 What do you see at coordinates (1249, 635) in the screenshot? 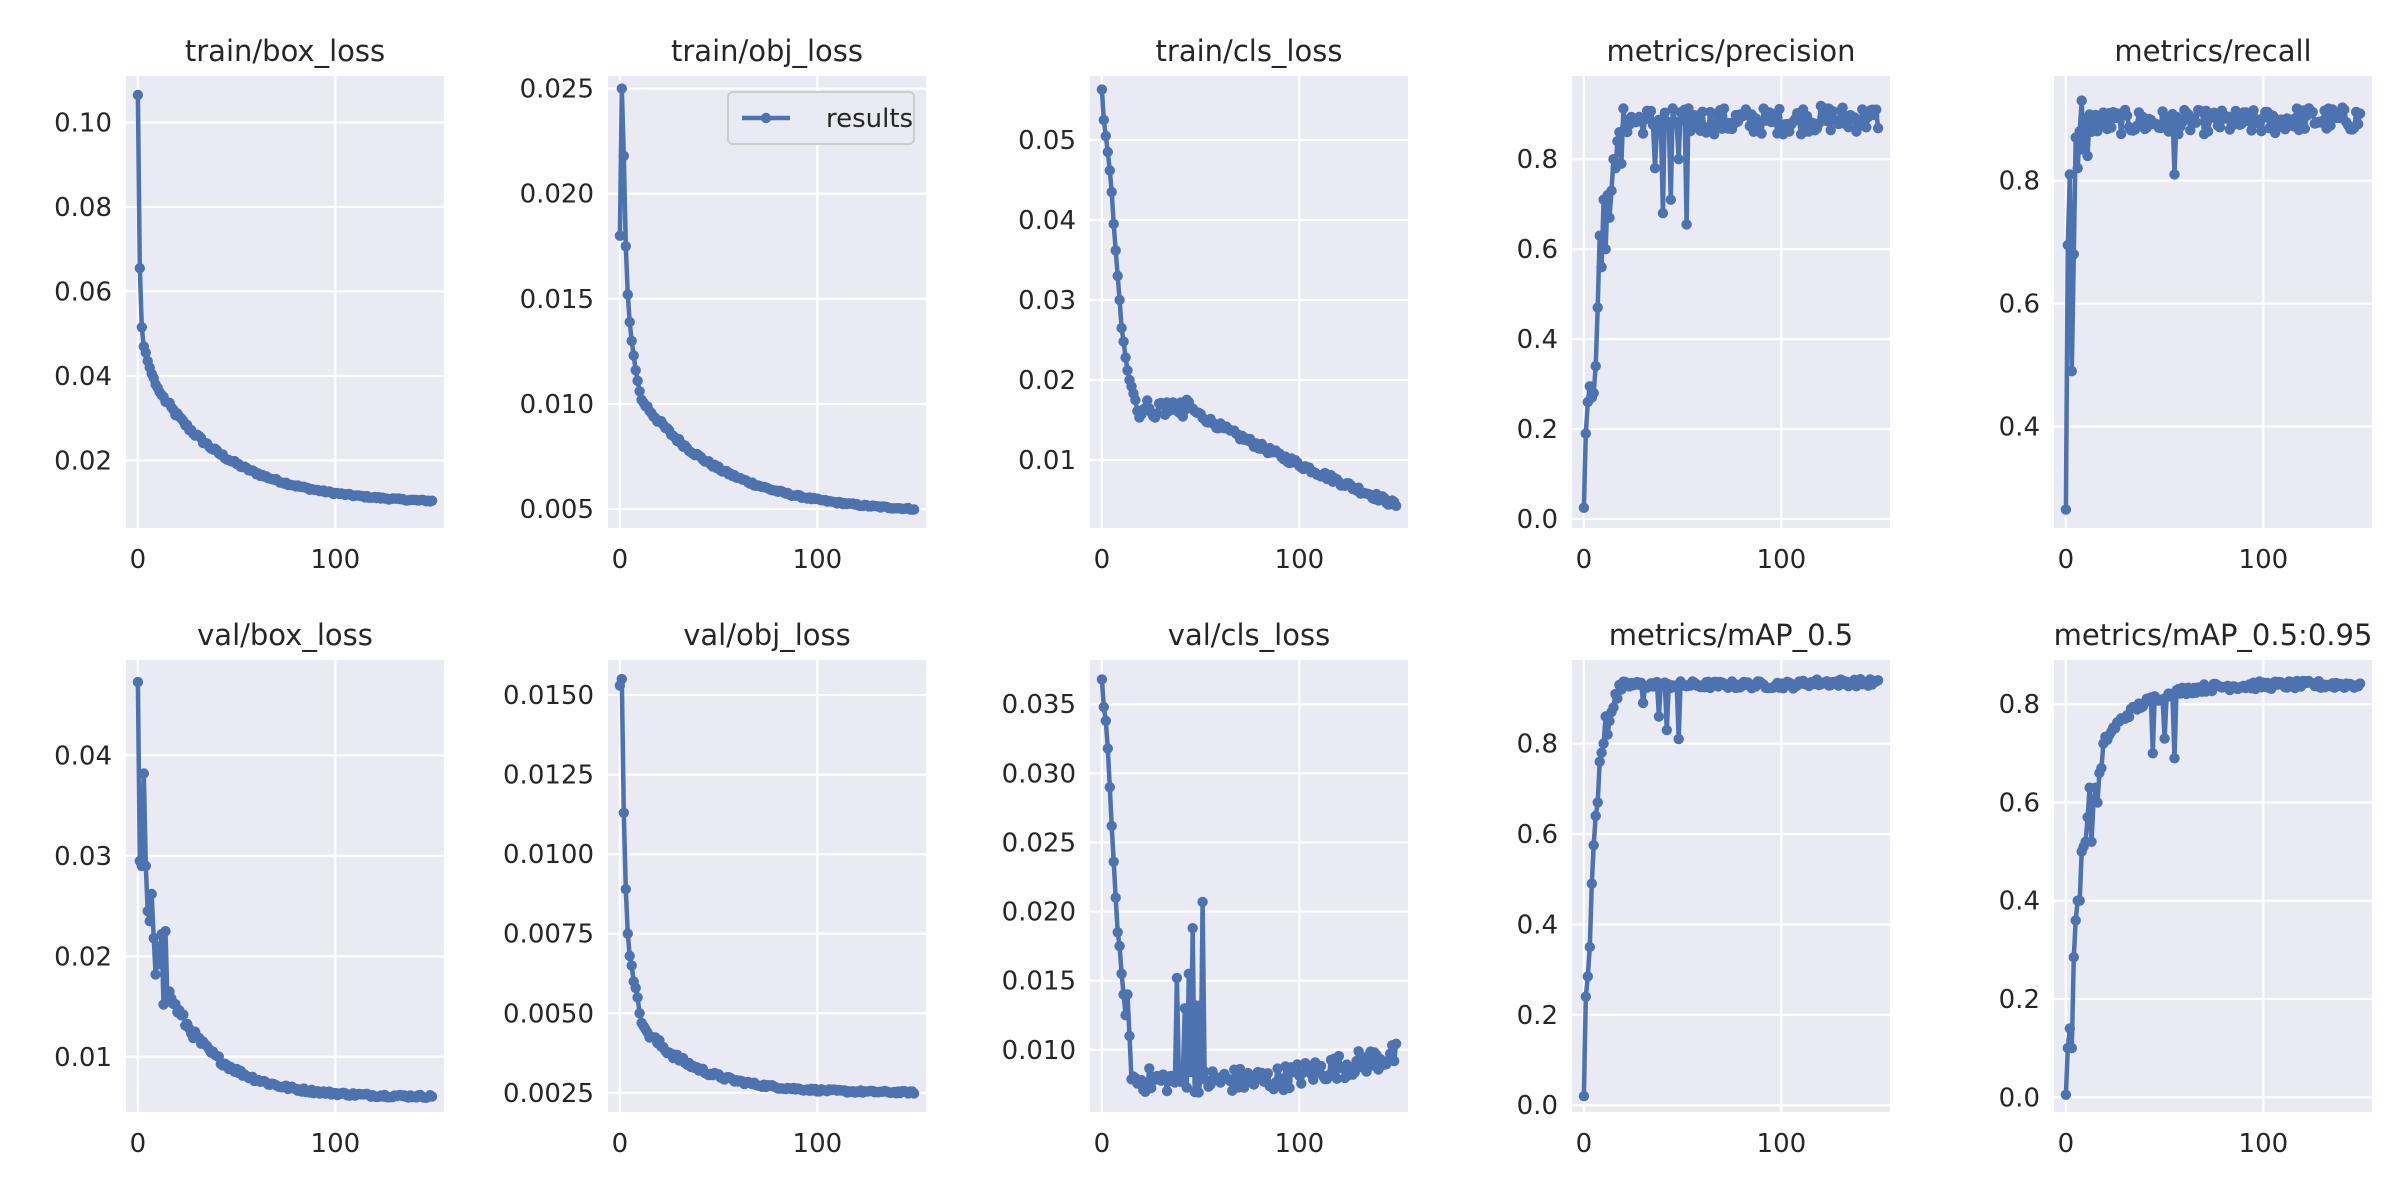
I see `subplot-title: val/cls_loss` at bounding box center [1249, 635].